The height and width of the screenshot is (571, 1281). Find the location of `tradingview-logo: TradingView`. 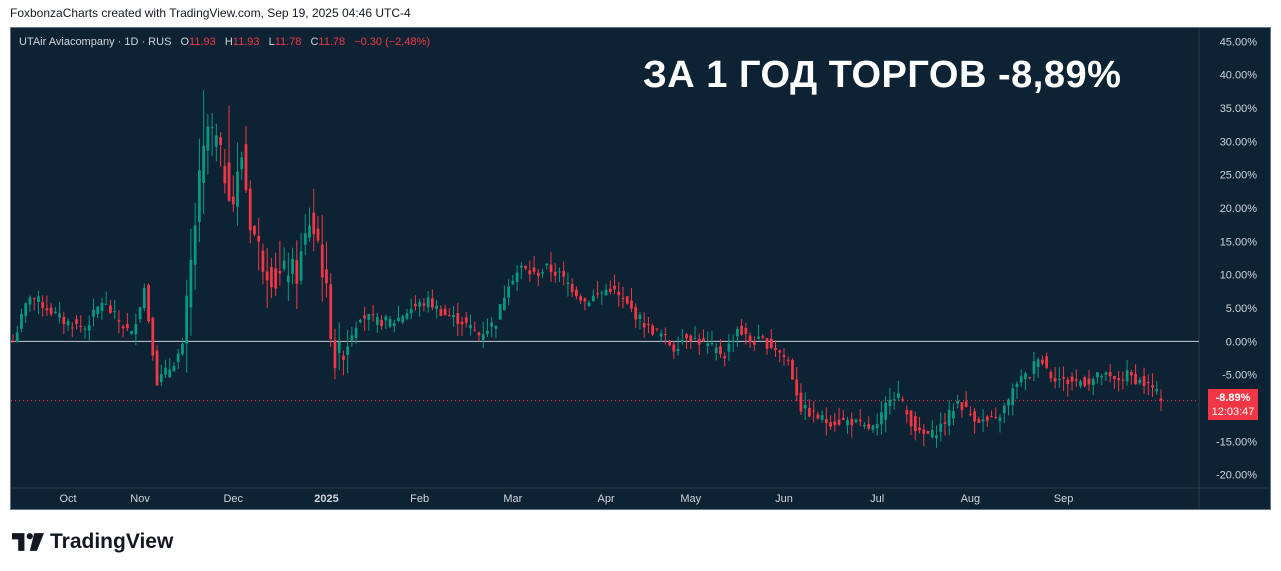

tradingview-logo: TradingView is located at coordinates (92, 542).